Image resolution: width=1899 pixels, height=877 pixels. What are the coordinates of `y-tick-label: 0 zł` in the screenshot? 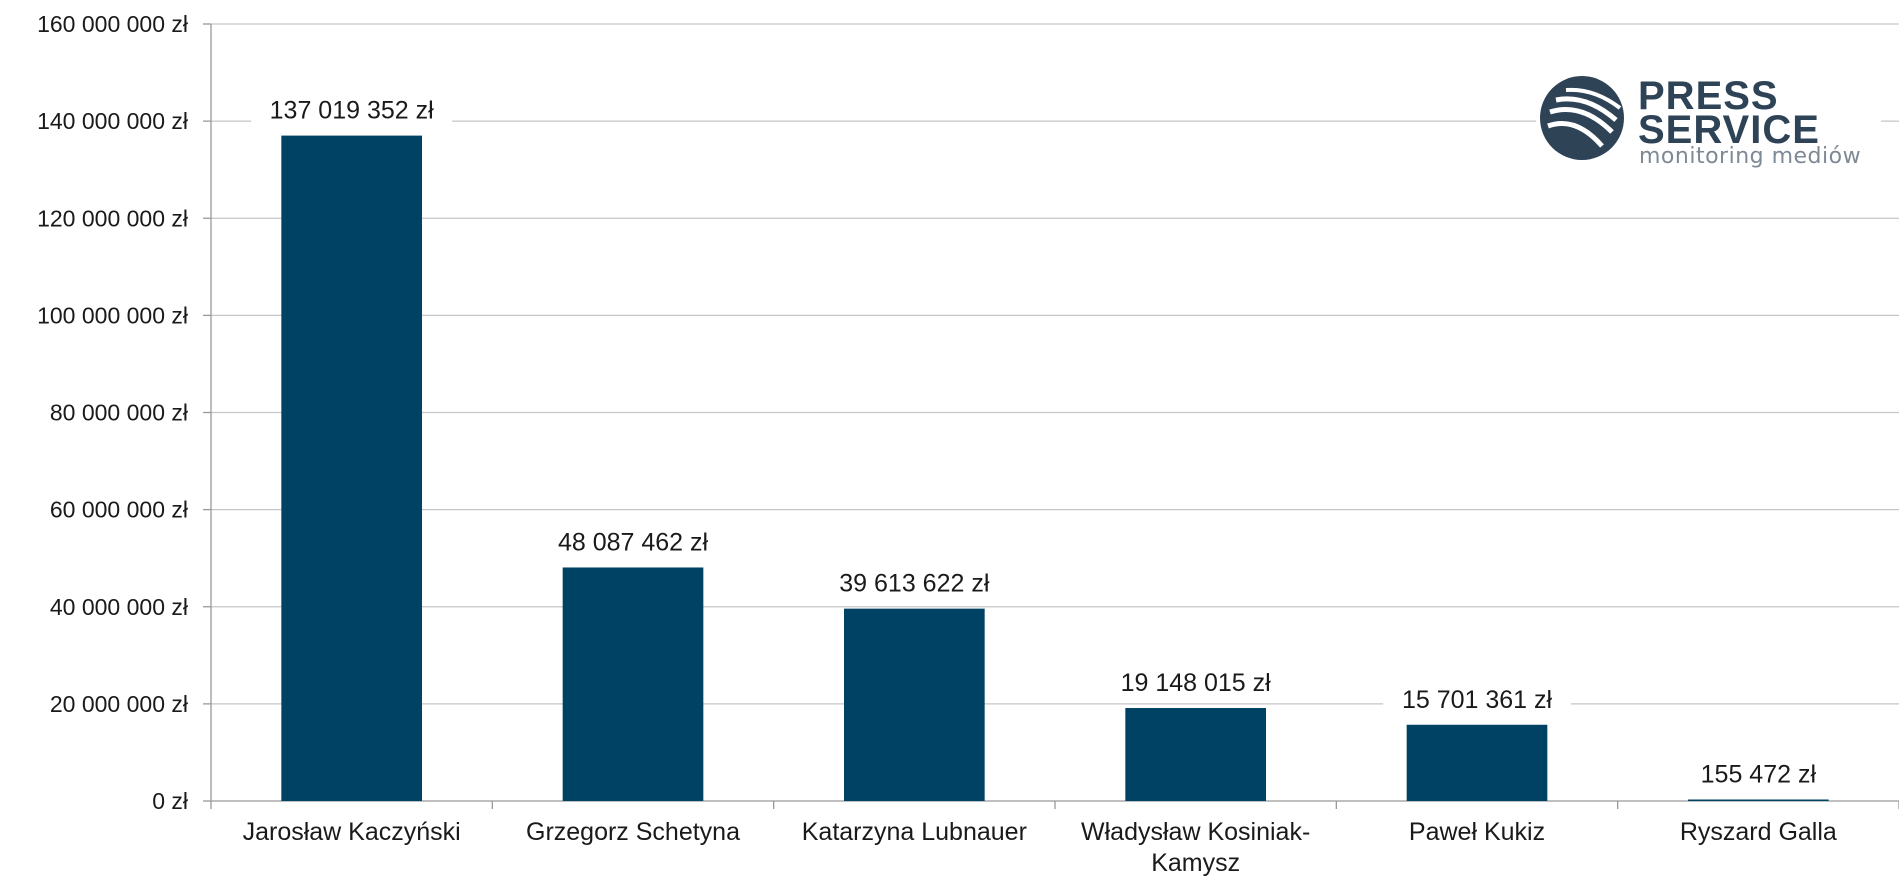 It's located at (170, 801).